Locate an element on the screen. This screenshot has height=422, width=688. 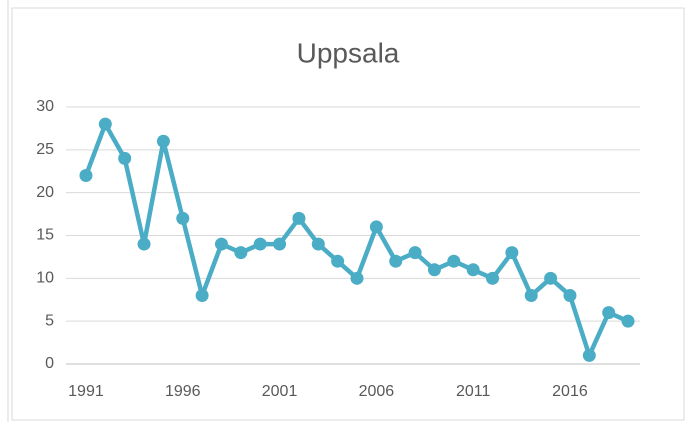
x-tick-label: 2001 is located at coordinates (280, 391).